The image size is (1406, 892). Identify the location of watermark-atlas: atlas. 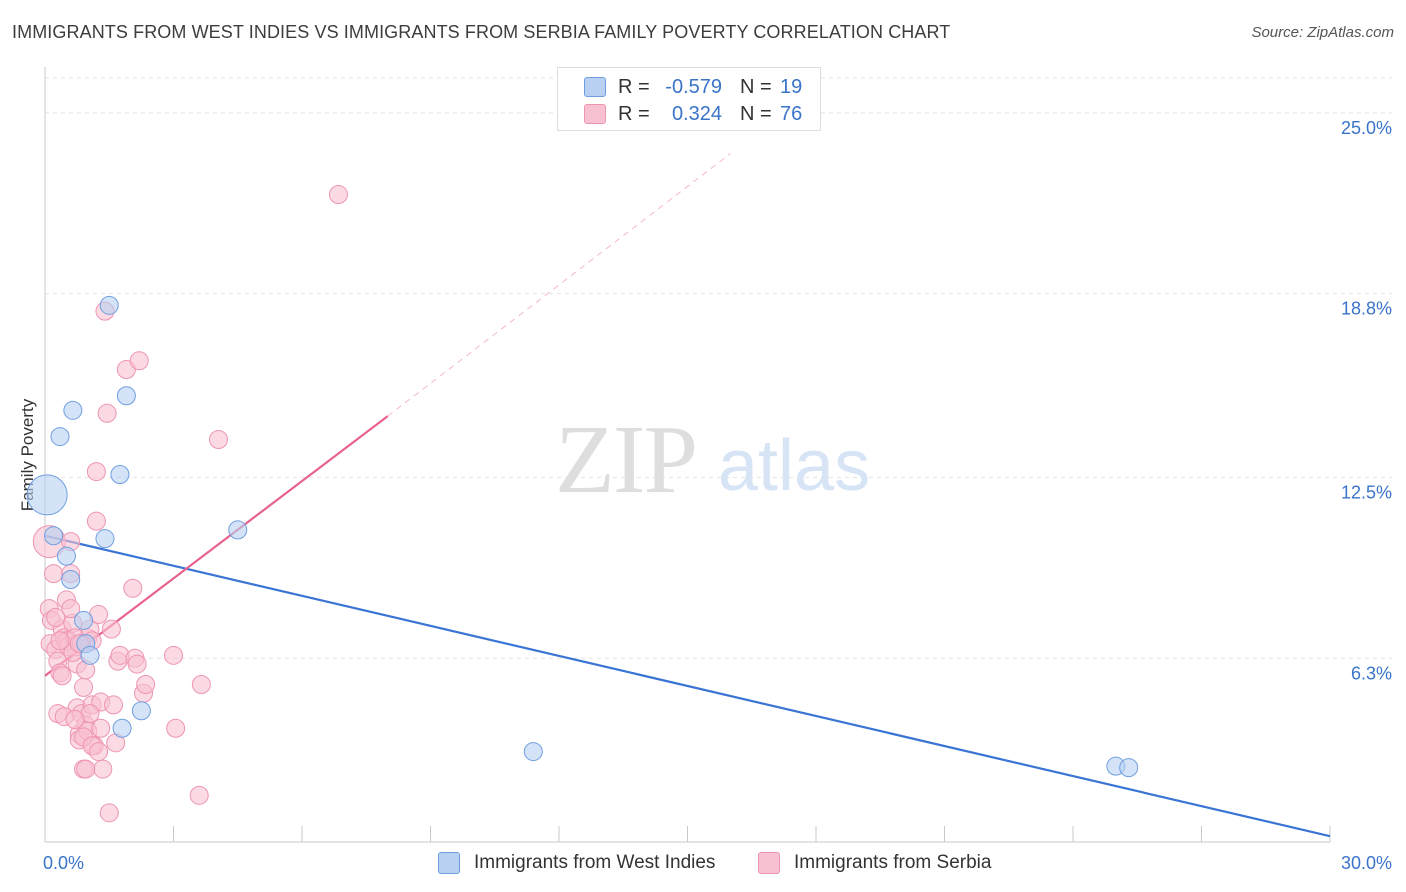
(794, 466).